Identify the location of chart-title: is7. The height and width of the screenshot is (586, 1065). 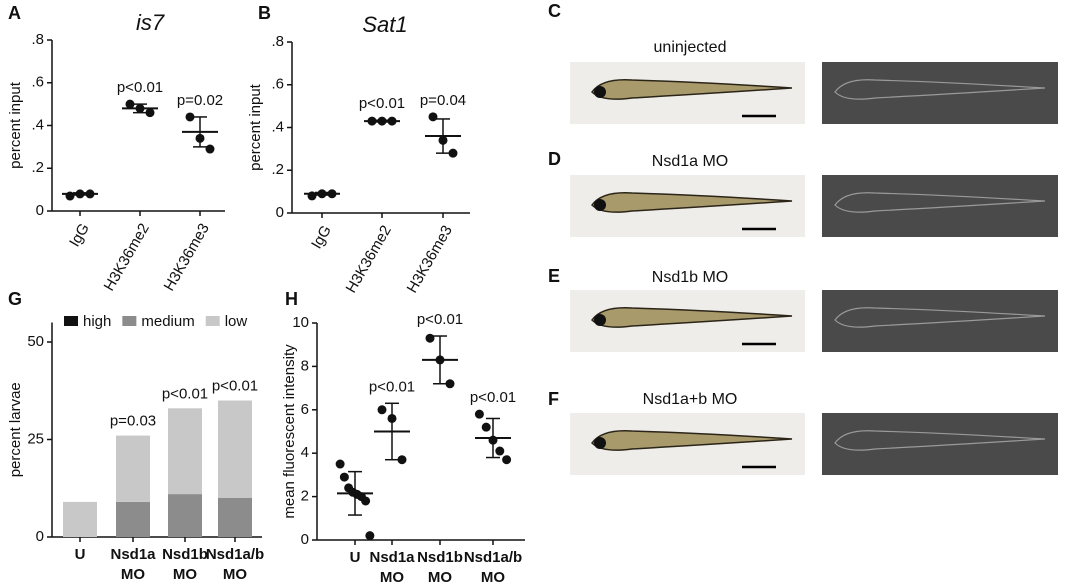
(150, 22).